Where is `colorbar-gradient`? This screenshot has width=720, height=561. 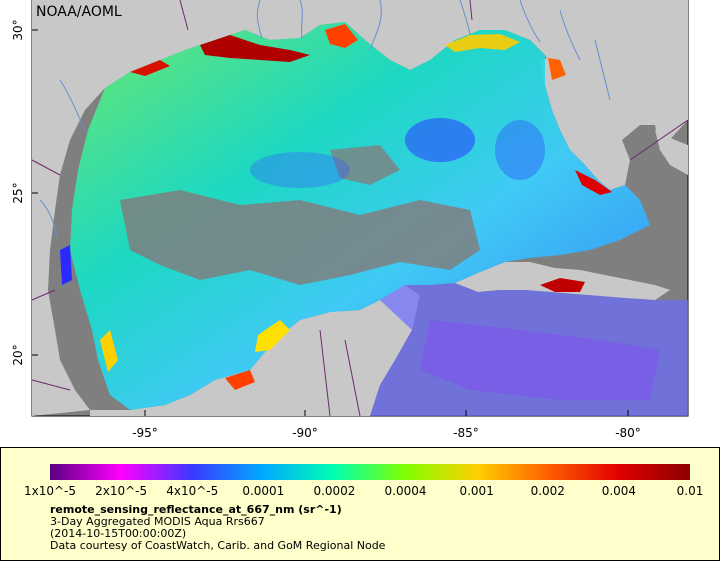
colorbar-gradient is located at coordinates (370, 472).